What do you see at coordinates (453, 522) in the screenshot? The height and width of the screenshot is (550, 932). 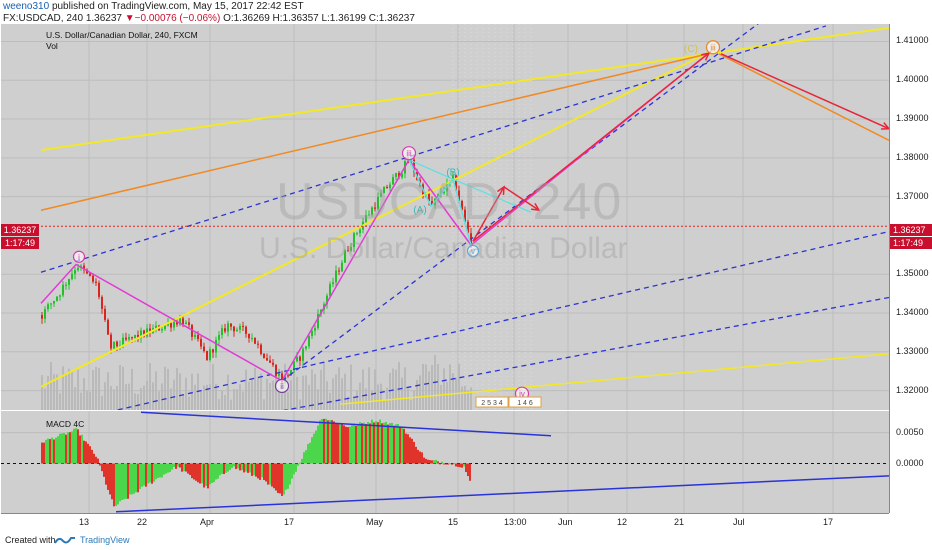 I see `time-tick-label: 15` at bounding box center [453, 522].